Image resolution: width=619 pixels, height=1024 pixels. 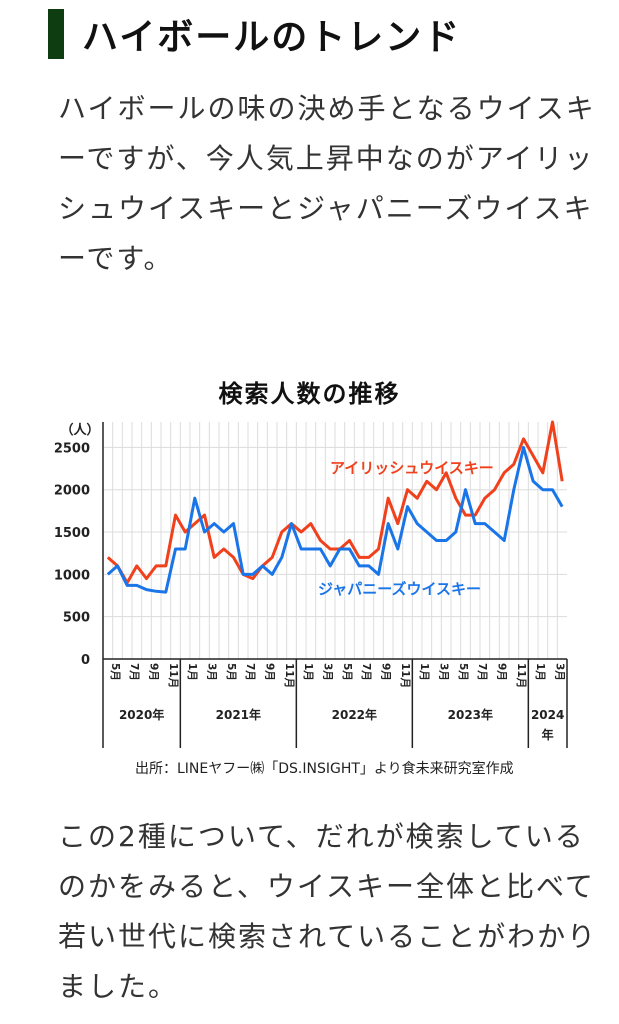 What do you see at coordinates (72, 533) in the screenshot?
I see `y-tick-label: 1500` at bounding box center [72, 533].